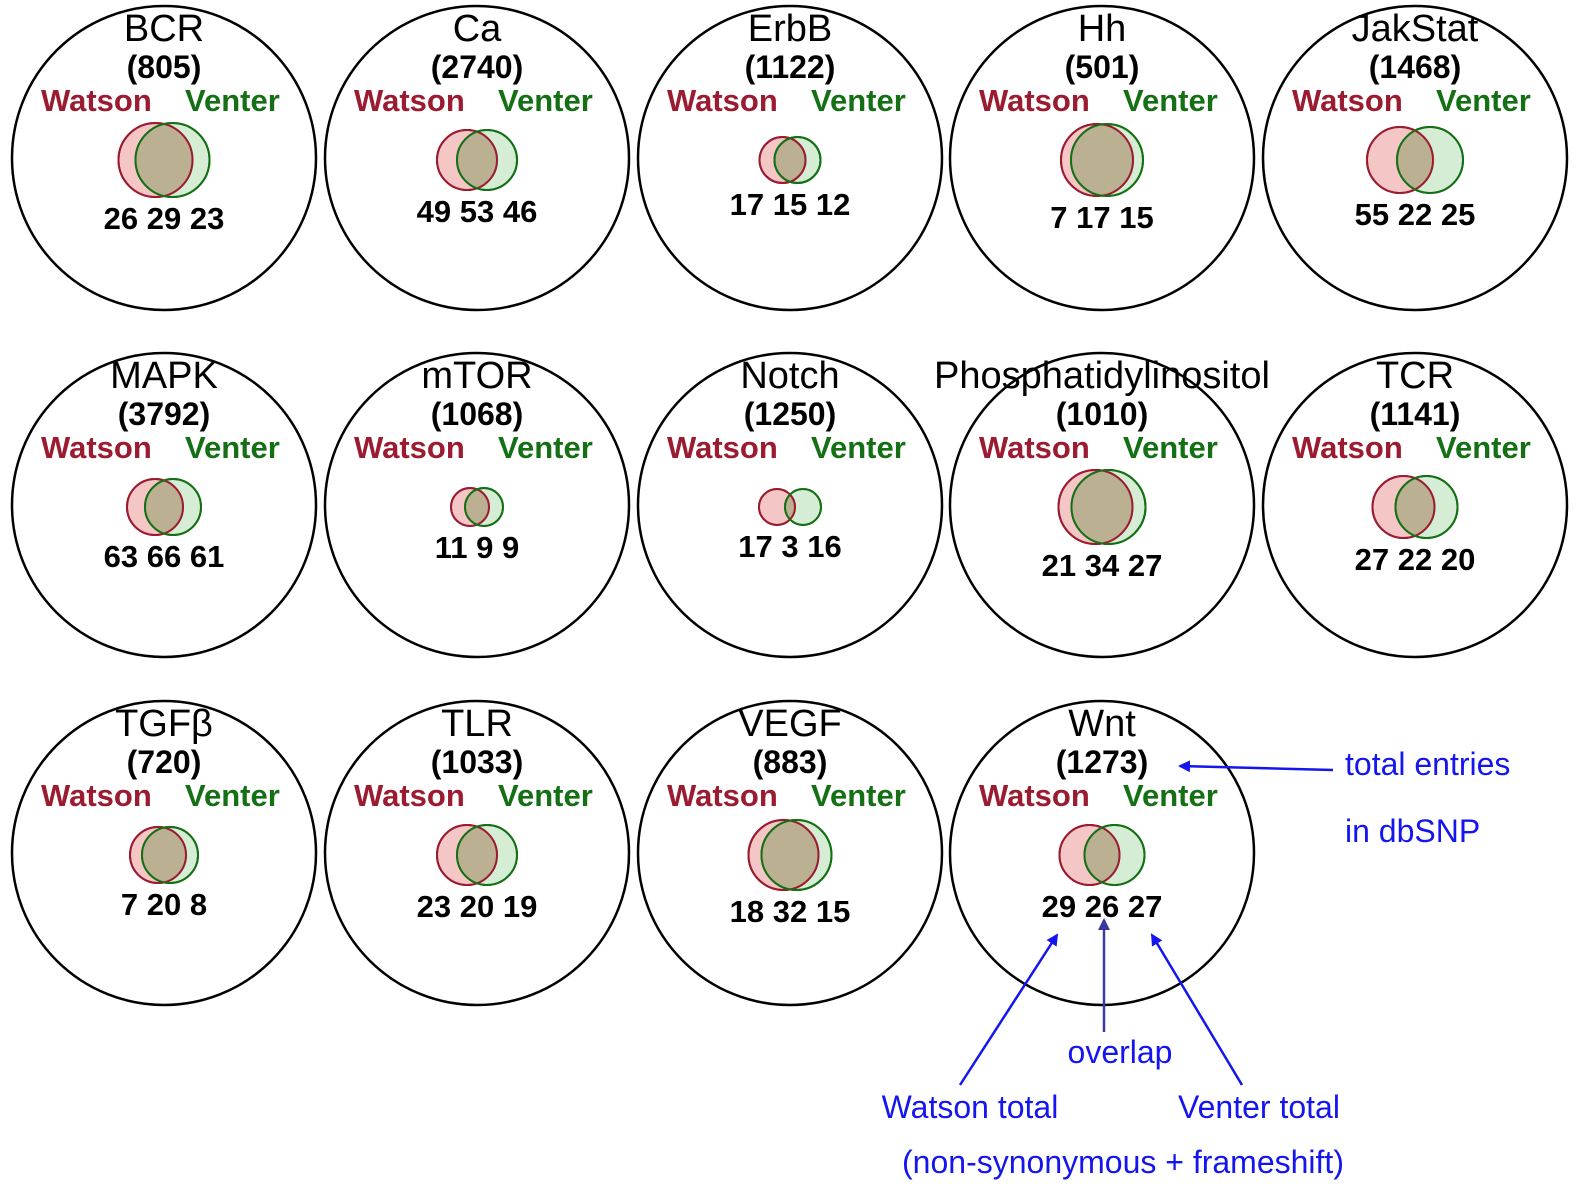 Image resolution: width=1580 pixels, height=1191 pixels. I want to click on pathway-panel-tcr: TCR(1141)Watson Venter 27 22 20, so click(1415, 505).